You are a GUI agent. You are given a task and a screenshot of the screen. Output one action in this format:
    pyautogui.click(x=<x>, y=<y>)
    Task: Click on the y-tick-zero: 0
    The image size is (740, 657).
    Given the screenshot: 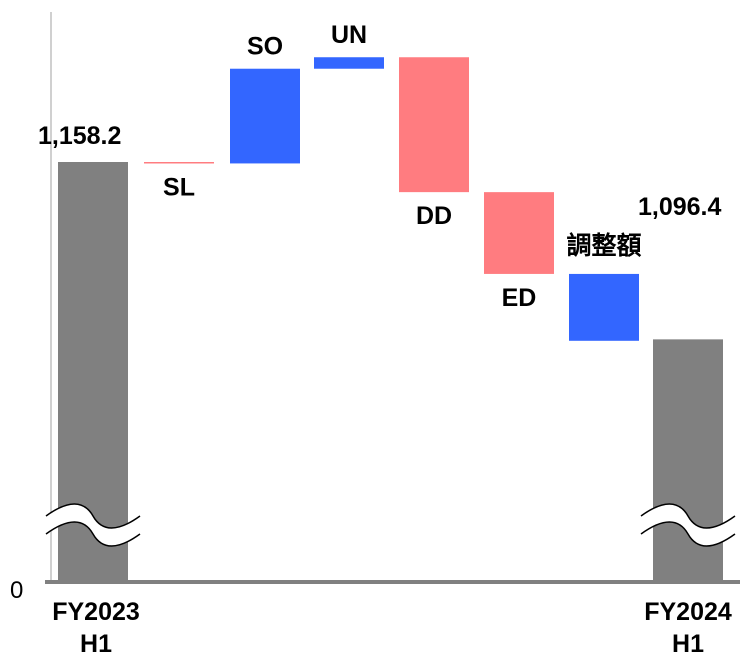 What is the action you would take?
    pyautogui.click(x=16, y=590)
    